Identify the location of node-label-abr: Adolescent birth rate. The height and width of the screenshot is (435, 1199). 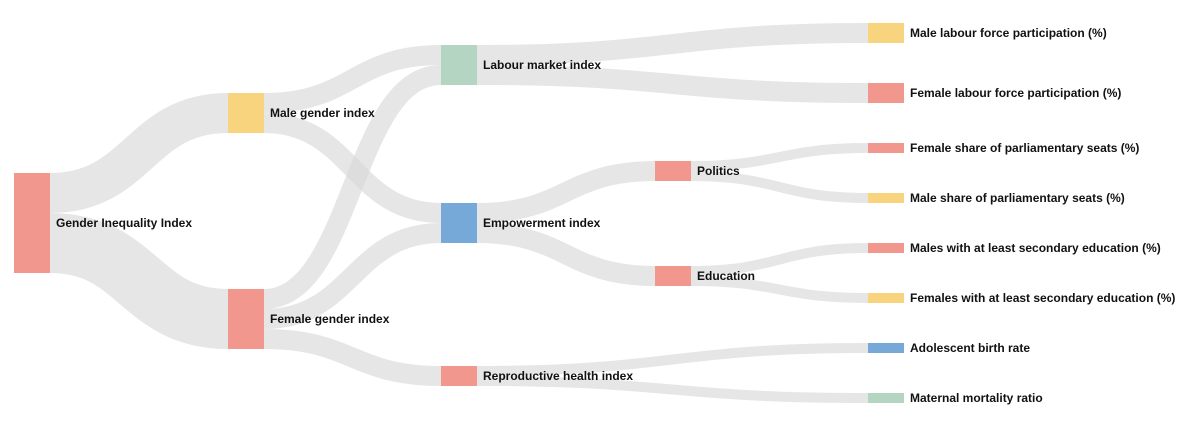
(970, 348).